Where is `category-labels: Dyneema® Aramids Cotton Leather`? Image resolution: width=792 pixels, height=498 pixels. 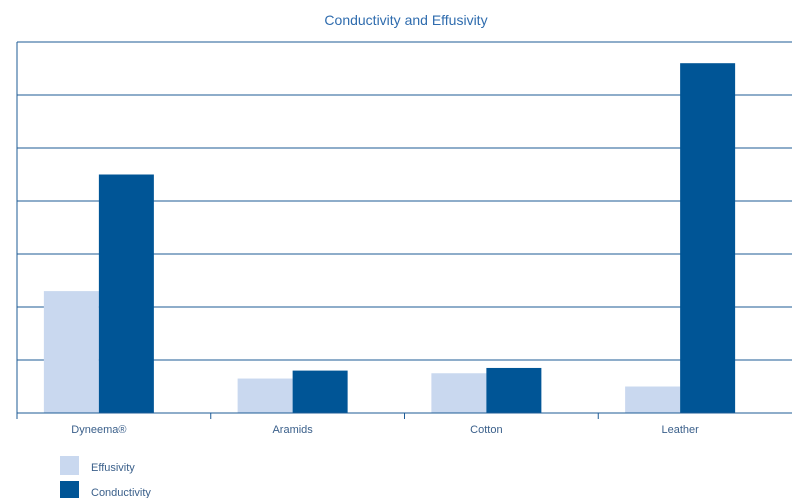 category-labels: Dyneema® Aramids Cotton Leather is located at coordinates (385, 430).